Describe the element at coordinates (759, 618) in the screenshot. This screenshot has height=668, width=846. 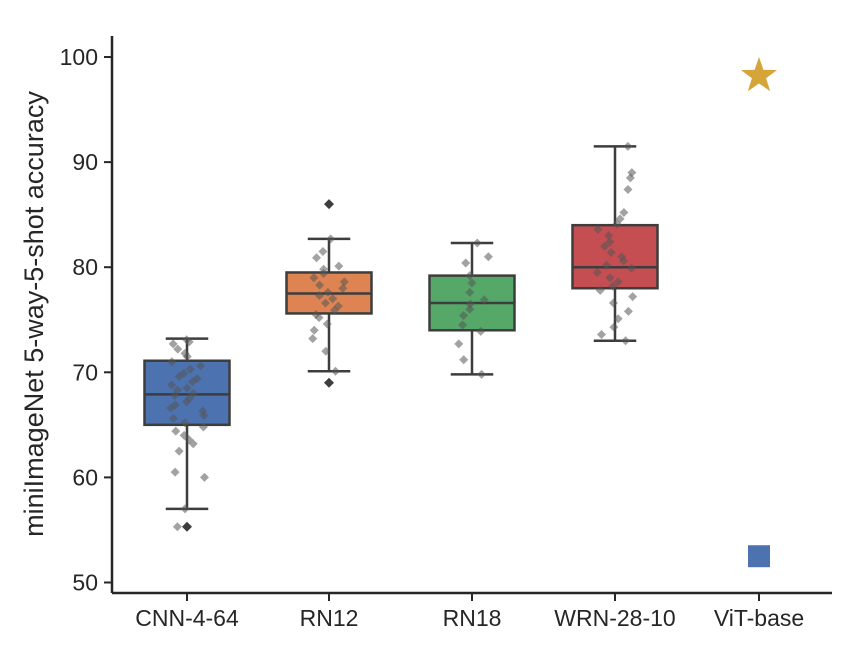
I see `x-tick-label: ViT-base` at that location.